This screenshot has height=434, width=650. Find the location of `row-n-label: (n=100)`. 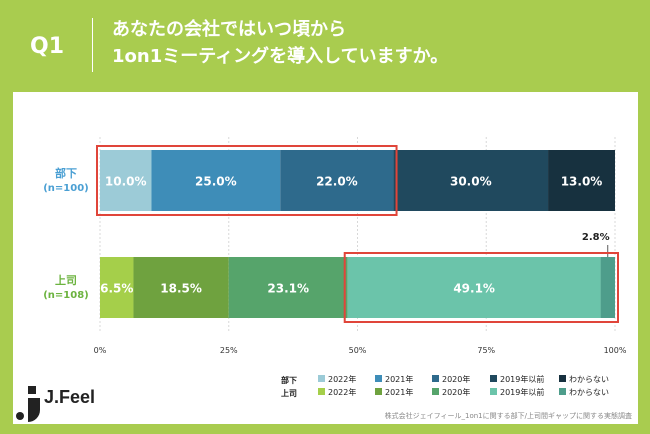

row-n-label: (n=100) is located at coordinates (66, 188).